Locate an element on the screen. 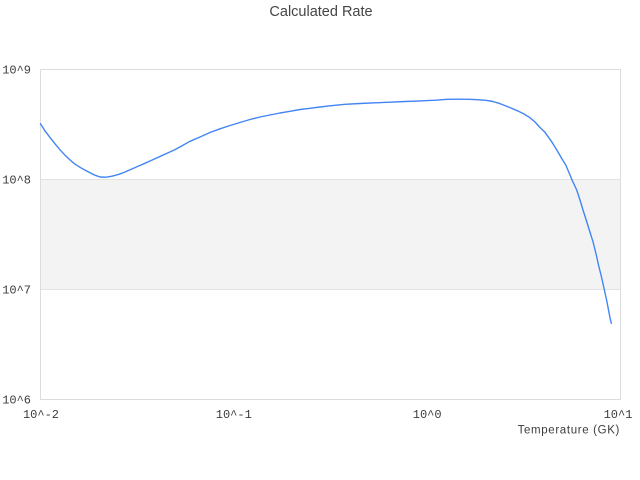 This screenshot has height=480, width=640. svg-text: 10^-1 is located at coordinates (234, 415).